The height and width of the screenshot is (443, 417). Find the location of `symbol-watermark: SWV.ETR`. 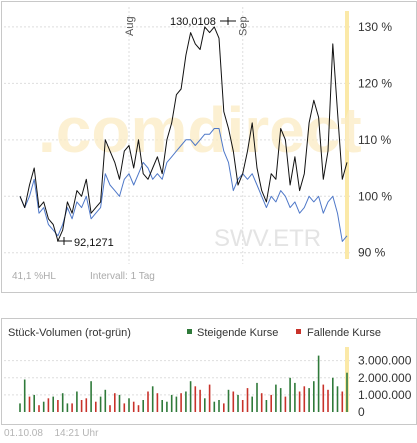

symbol-watermark: SWV.ETR is located at coordinates (267, 238).